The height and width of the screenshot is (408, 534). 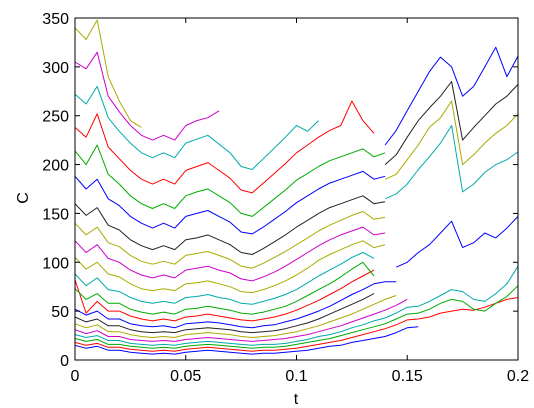 I want to click on y-tick-label: 50, so click(x=60, y=312).